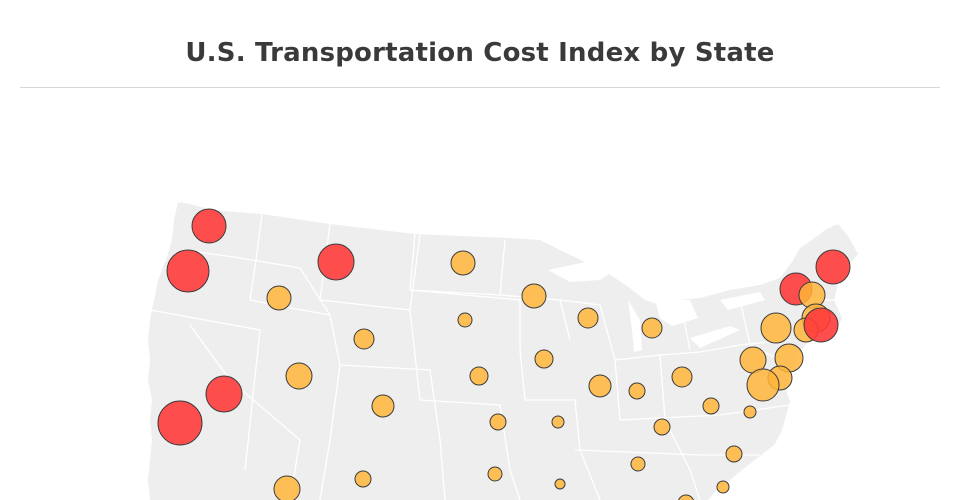  I want to click on bubble-ut, so click(299, 376).